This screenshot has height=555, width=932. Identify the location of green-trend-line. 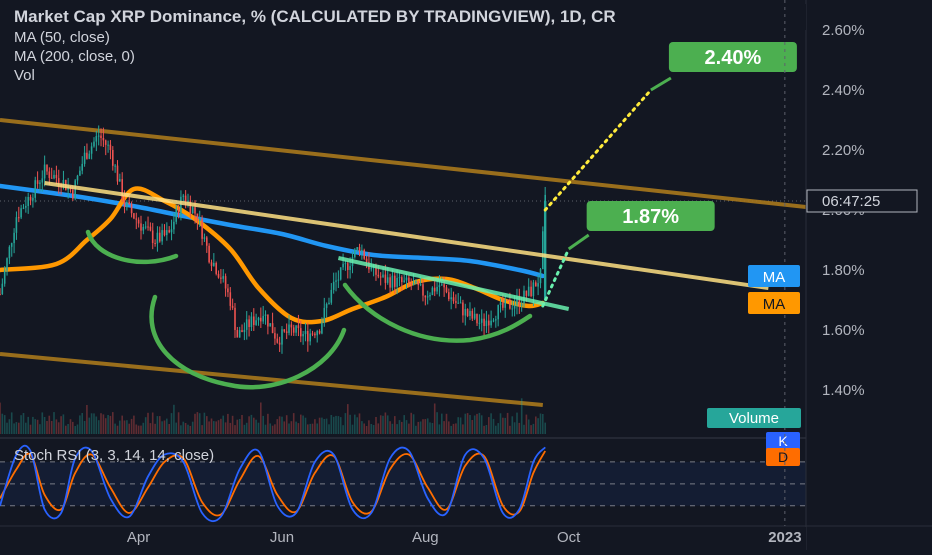
(453, 283).